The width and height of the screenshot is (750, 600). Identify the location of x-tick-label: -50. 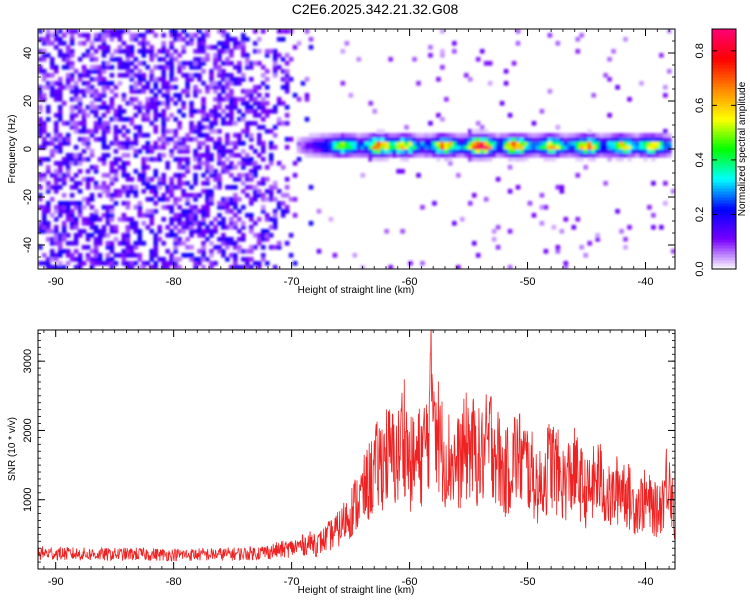
(528, 282).